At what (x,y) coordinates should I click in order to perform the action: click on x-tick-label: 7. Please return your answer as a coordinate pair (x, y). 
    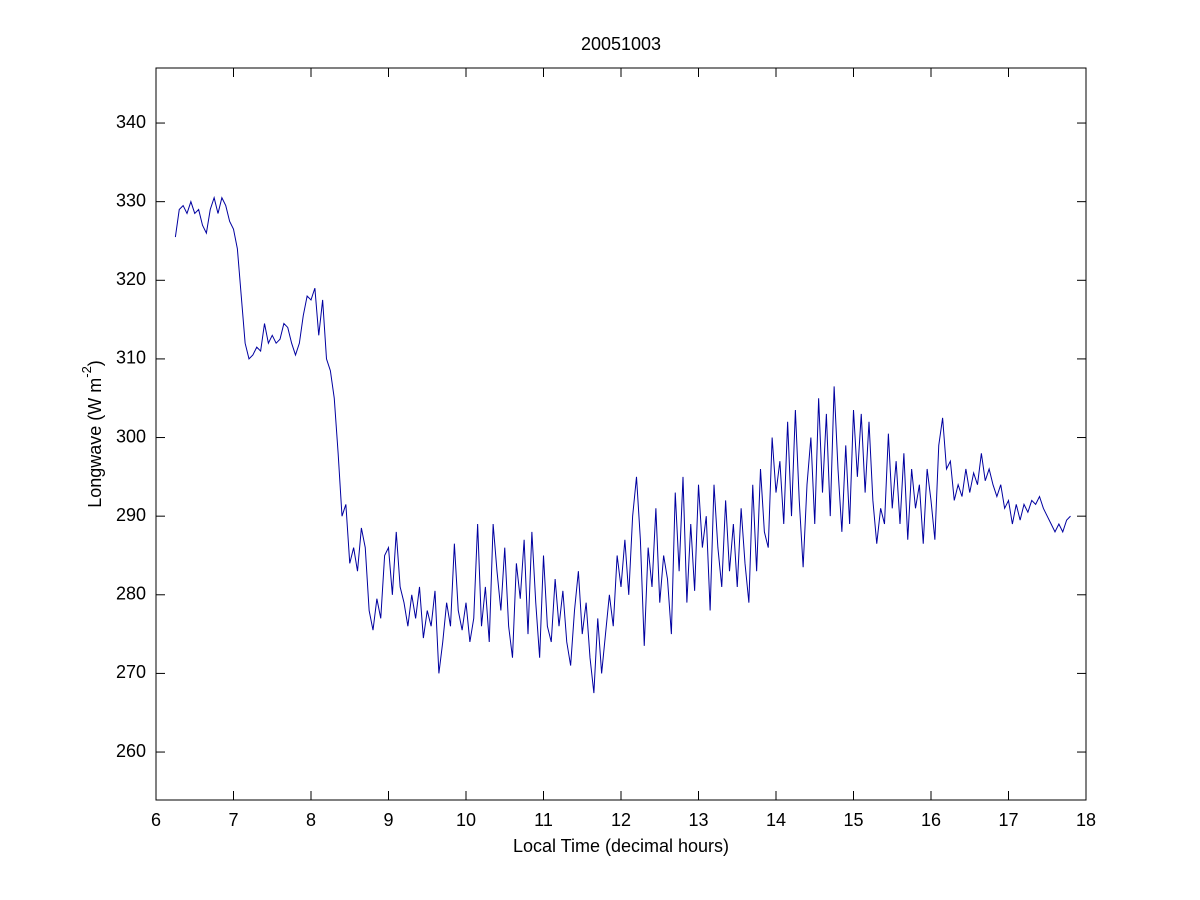
    Looking at the image, I should click on (233, 820).